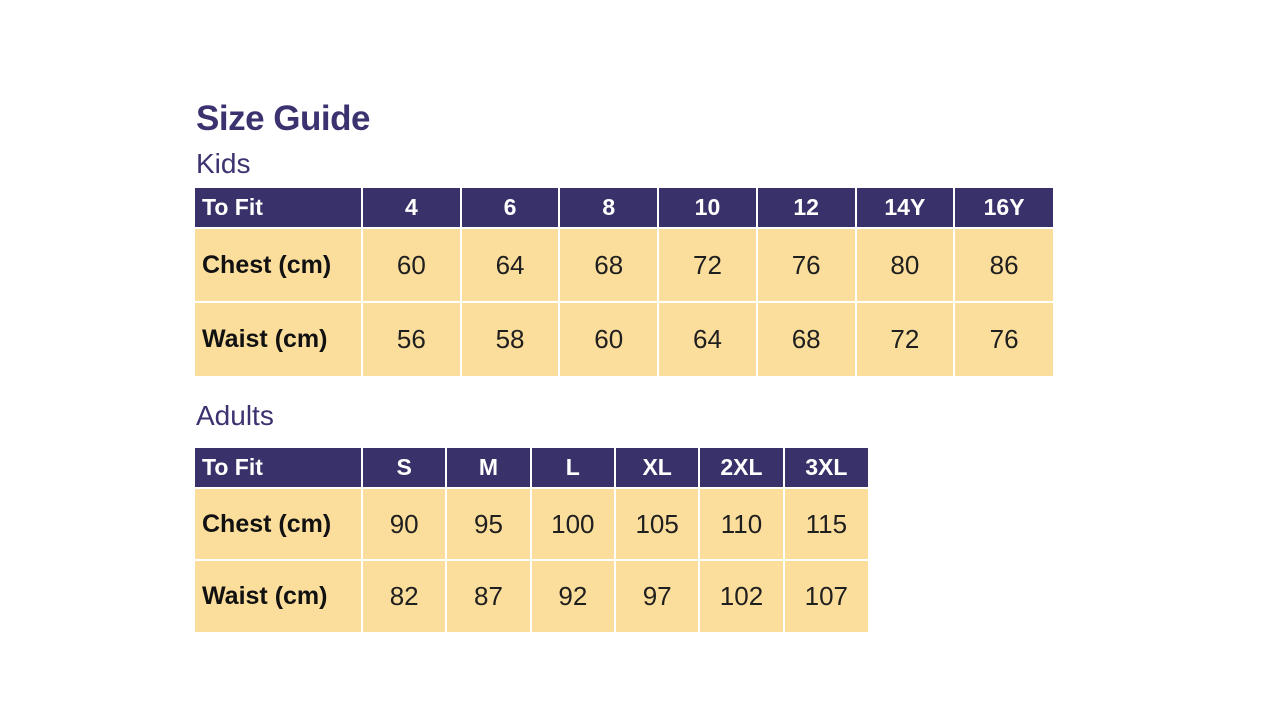 This screenshot has width=1280, height=720. What do you see at coordinates (905, 265) in the screenshot?
I see `kids-chest-value: 80` at bounding box center [905, 265].